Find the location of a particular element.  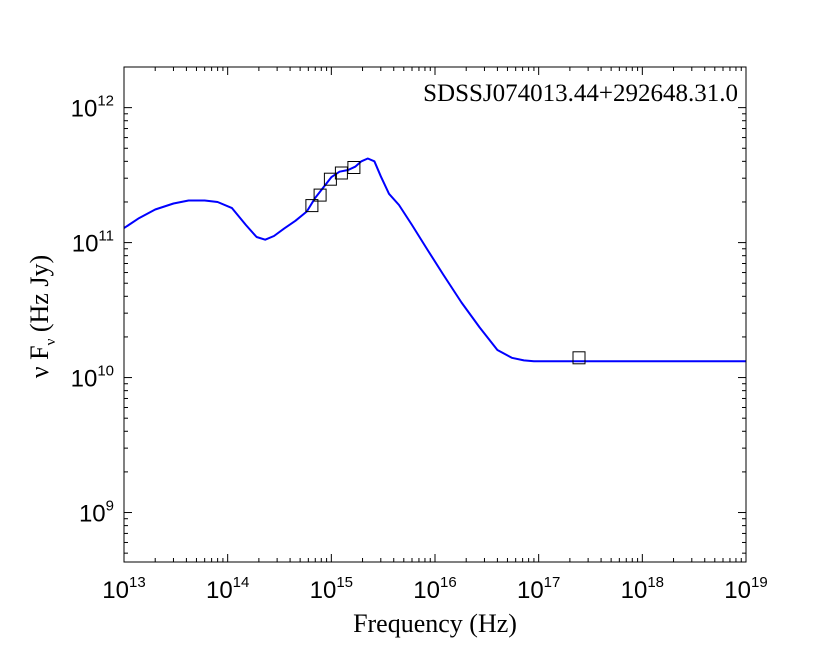

y-axis-label-subscript: ν is located at coordinates (51, 341).